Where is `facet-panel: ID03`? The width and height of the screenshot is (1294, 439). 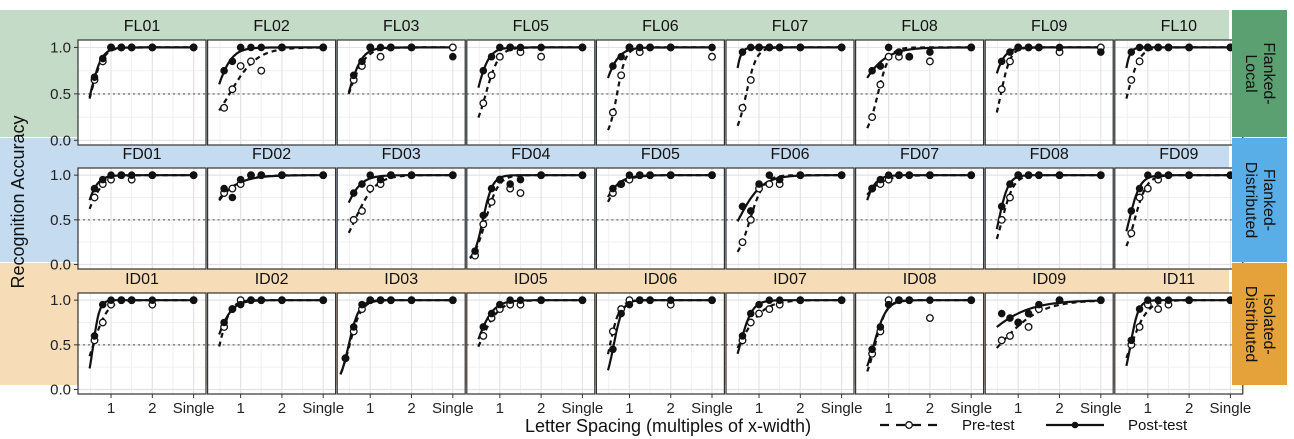 facet-panel: ID03 is located at coordinates (401, 333).